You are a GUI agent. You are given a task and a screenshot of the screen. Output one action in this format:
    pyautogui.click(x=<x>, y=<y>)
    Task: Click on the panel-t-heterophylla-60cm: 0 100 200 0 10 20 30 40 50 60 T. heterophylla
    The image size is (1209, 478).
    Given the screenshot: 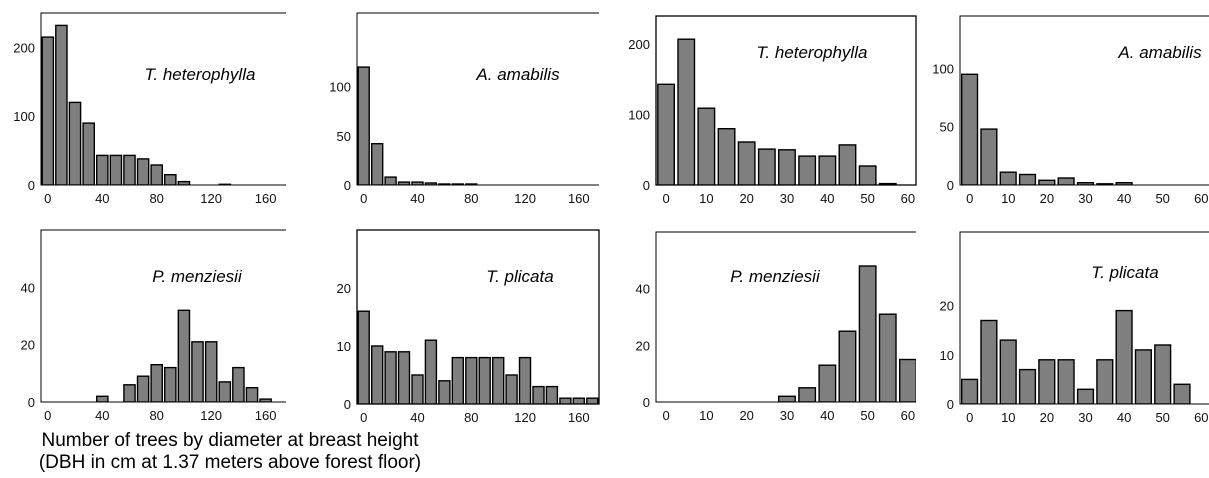 What is the action you would take?
    pyautogui.click(x=772, y=110)
    